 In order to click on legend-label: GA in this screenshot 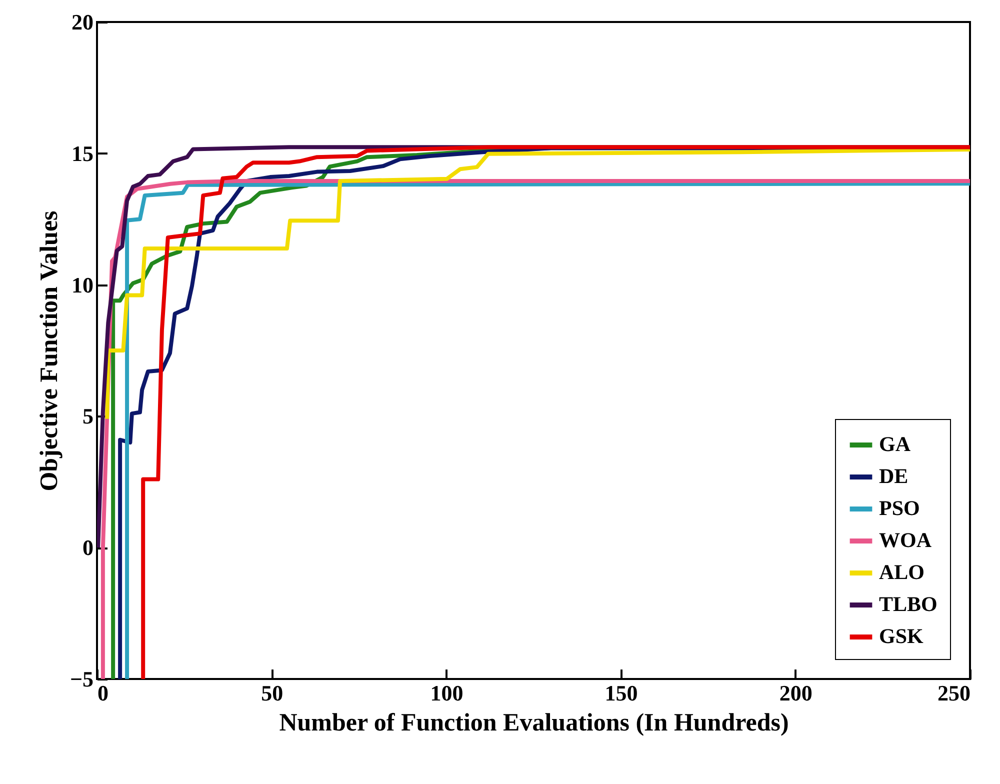, I will do `click(895, 444)`.